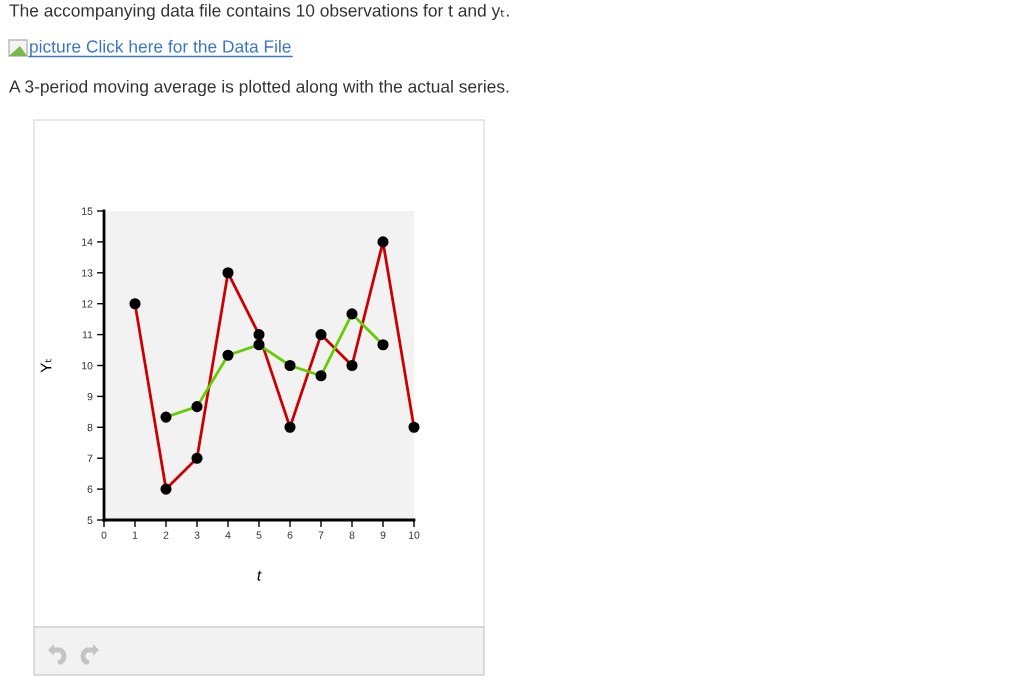  What do you see at coordinates (90, 427) in the screenshot?
I see `y-tick-label: 8` at bounding box center [90, 427].